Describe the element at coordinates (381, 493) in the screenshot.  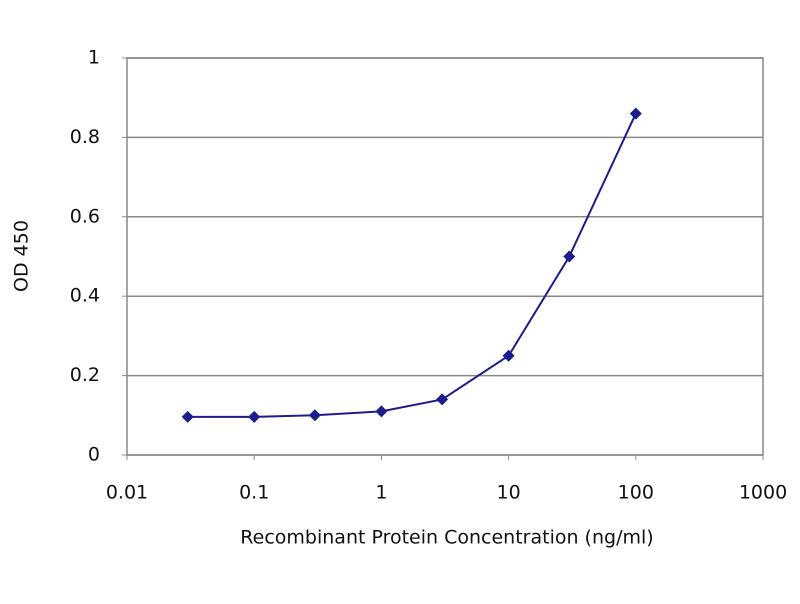
I see `x-tick-label: 1` at that location.